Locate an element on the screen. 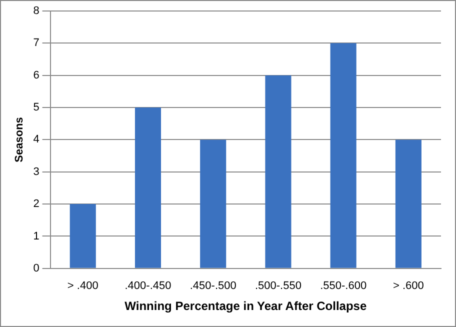  y-tick-label: 0 is located at coordinates (36, 268).